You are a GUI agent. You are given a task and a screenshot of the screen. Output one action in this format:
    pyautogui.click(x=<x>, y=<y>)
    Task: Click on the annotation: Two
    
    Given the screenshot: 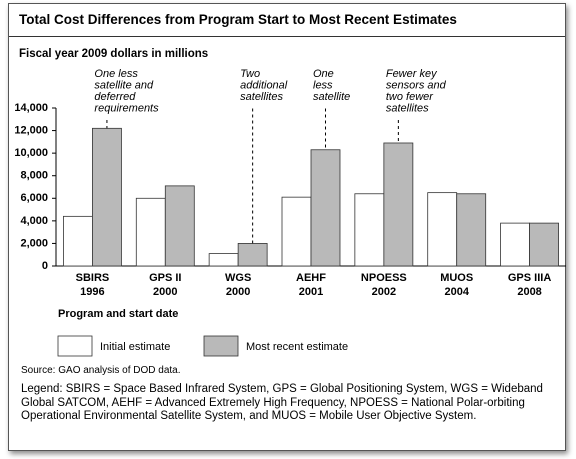 What is the action you would take?
    pyautogui.click(x=250, y=74)
    